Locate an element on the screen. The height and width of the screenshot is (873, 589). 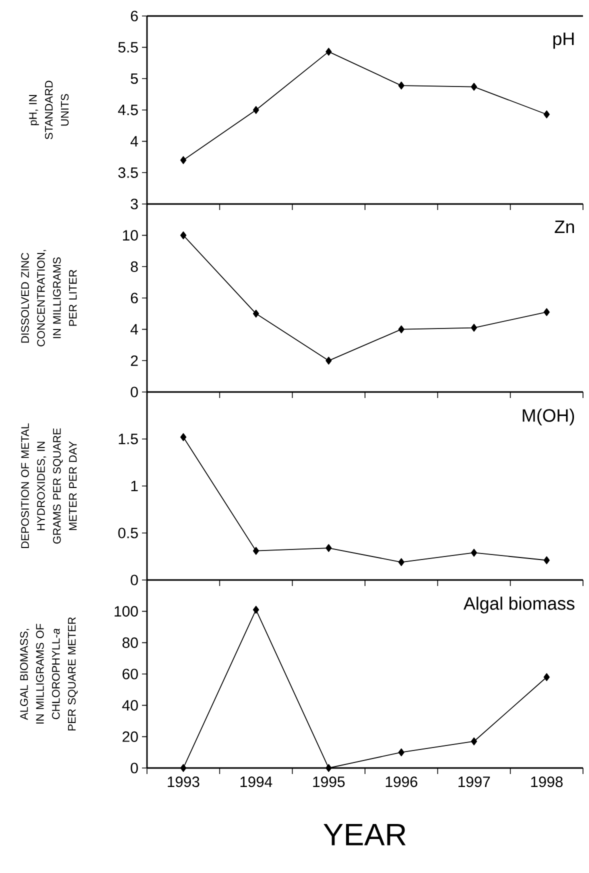
text: Zn is located at coordinates (564, 227).